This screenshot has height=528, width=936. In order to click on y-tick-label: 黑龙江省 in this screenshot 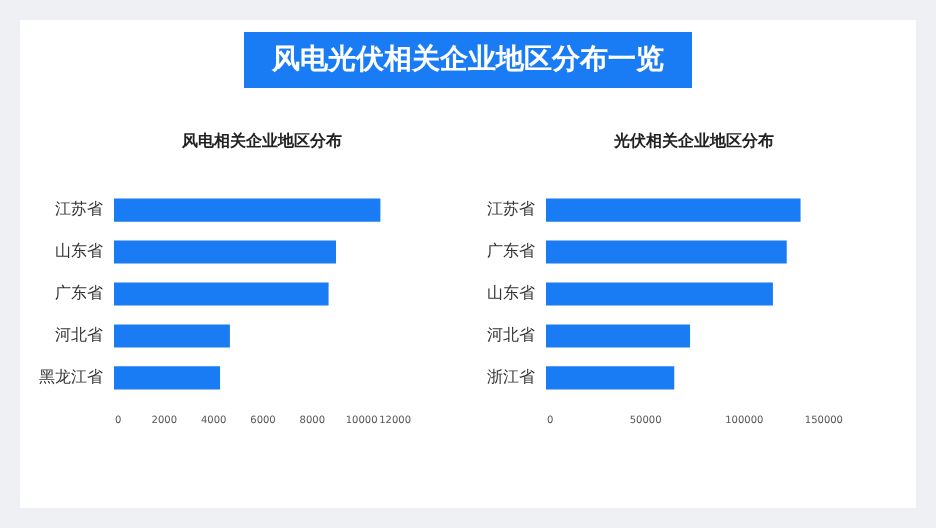, I will do `click(71, 376)`.